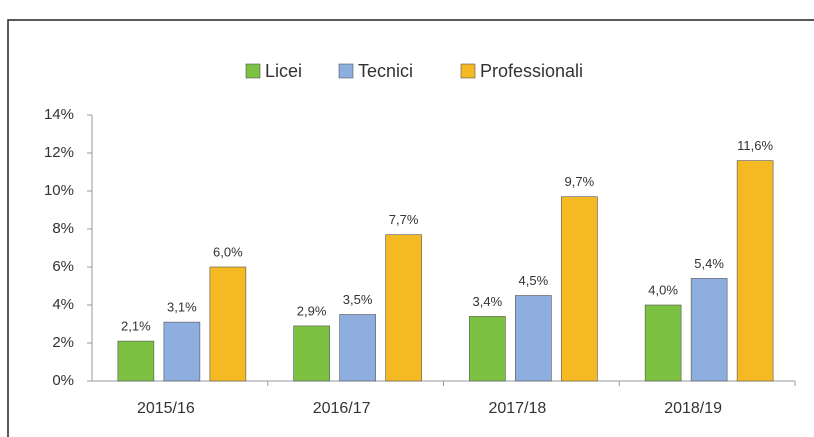  I want to click on y-tick-label: 14%, so click(59, 114).